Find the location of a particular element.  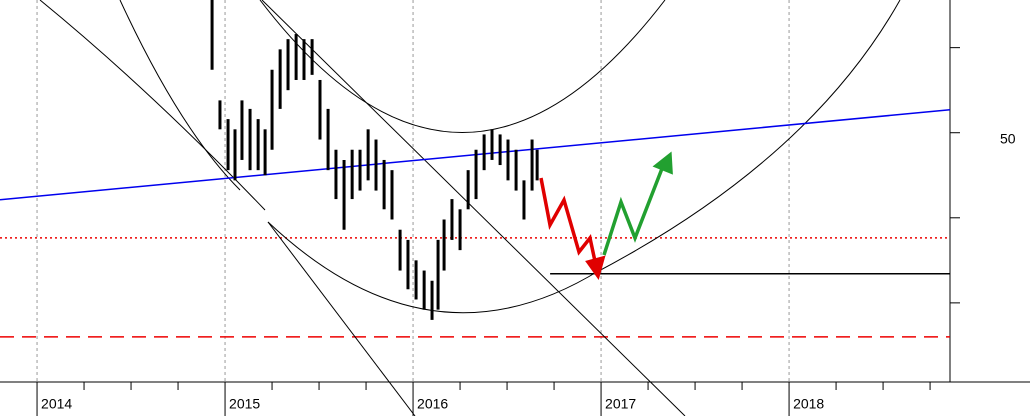

x-tick-label: 2016 is located at coordinates (432, 404).